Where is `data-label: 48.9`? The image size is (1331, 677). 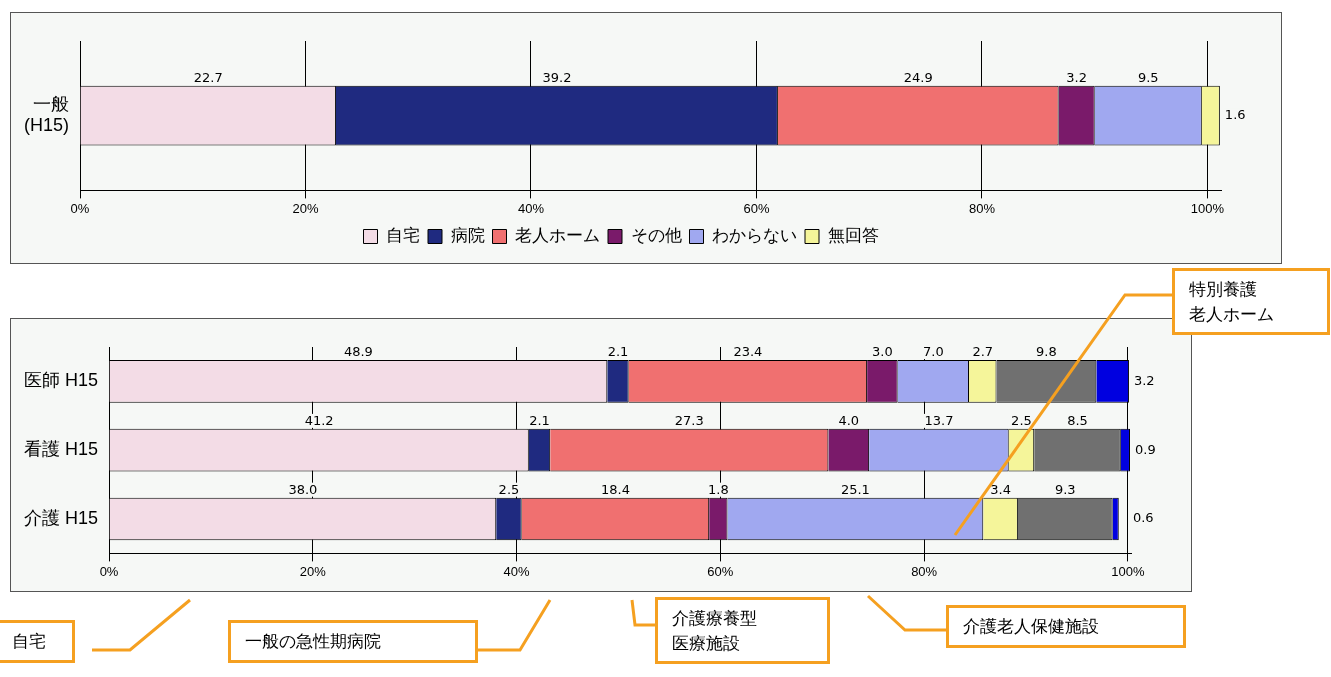
data-label: 48.9 is located at coordinates (358, 351).